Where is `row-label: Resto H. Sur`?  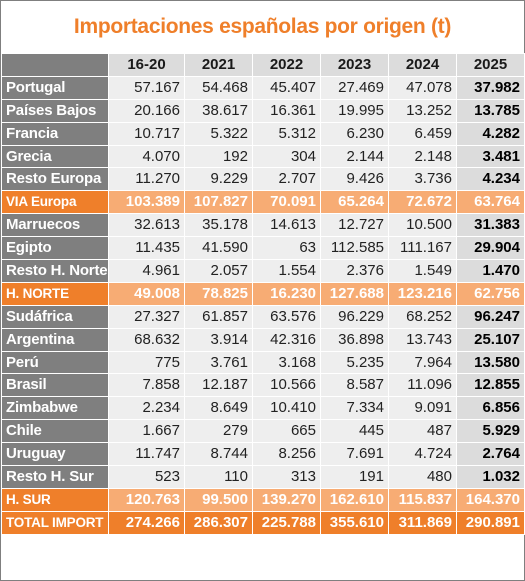 row-label: Resto H. Sur is located at coordinates (55, 477).